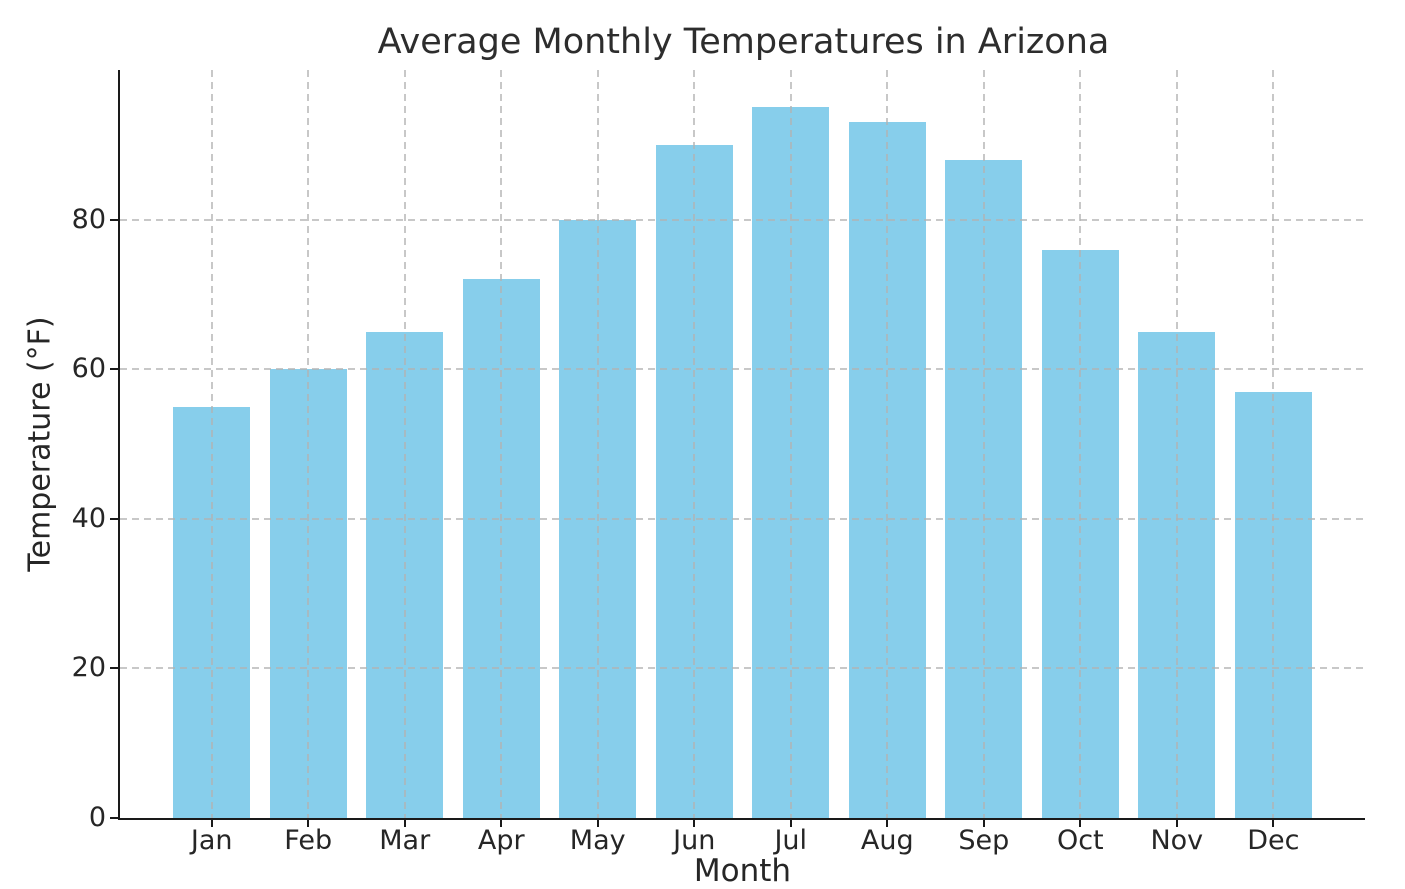 Image resolution: width=1405 pixels, height=889 pixels. Describe the element at coordinates (984, 840) in the screenshot. I see `x-tick-label: Sep` at that location.